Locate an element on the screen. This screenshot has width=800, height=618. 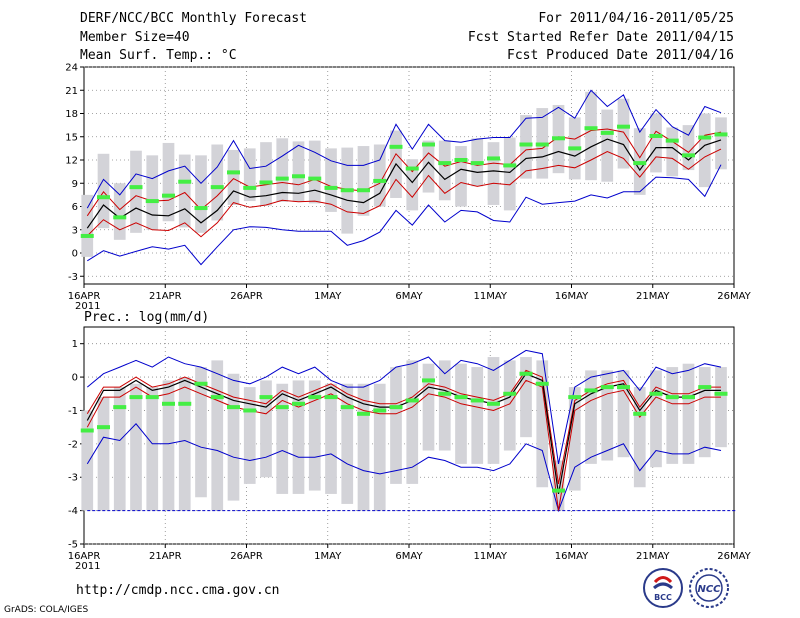
max-line is located at coordinates (404, 407).